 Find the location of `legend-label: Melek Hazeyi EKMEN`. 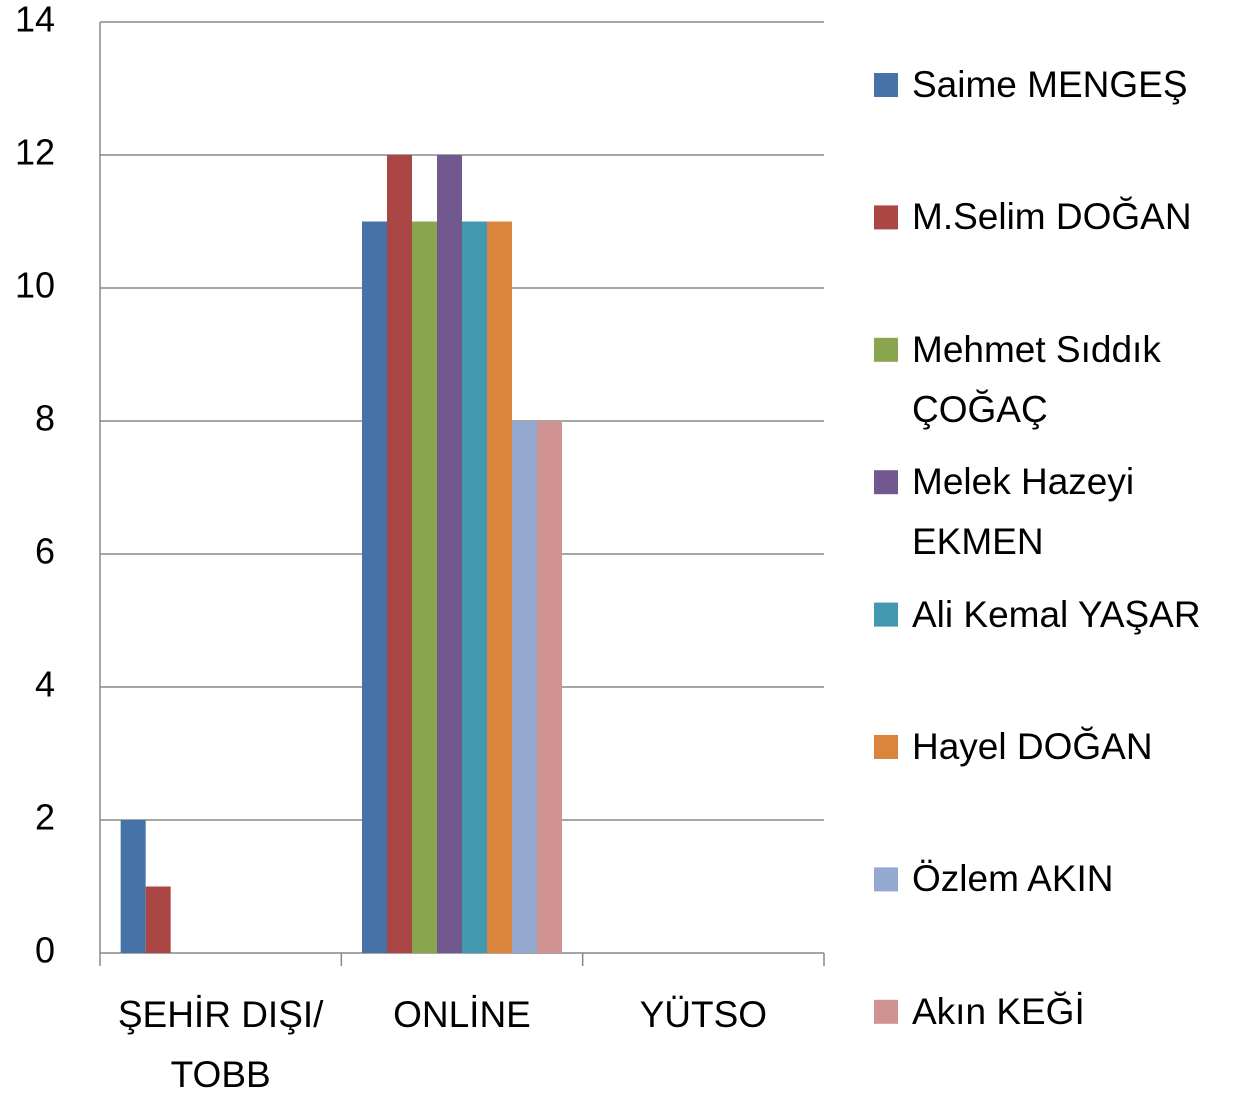

legend-label: Melek Hazeyi EKMEN is located at coordinates (1023, 512).